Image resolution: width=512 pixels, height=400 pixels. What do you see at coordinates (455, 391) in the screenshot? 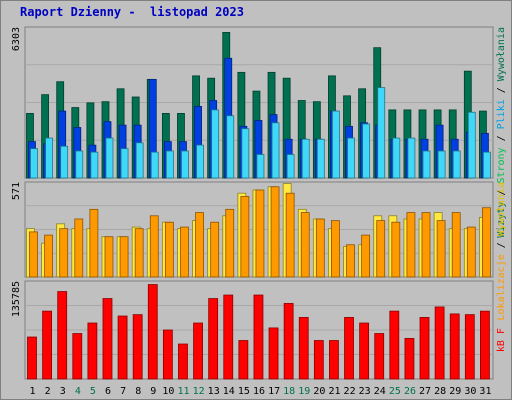
I see `x-tick-day-29: 29` at bounding box center [455, 391].